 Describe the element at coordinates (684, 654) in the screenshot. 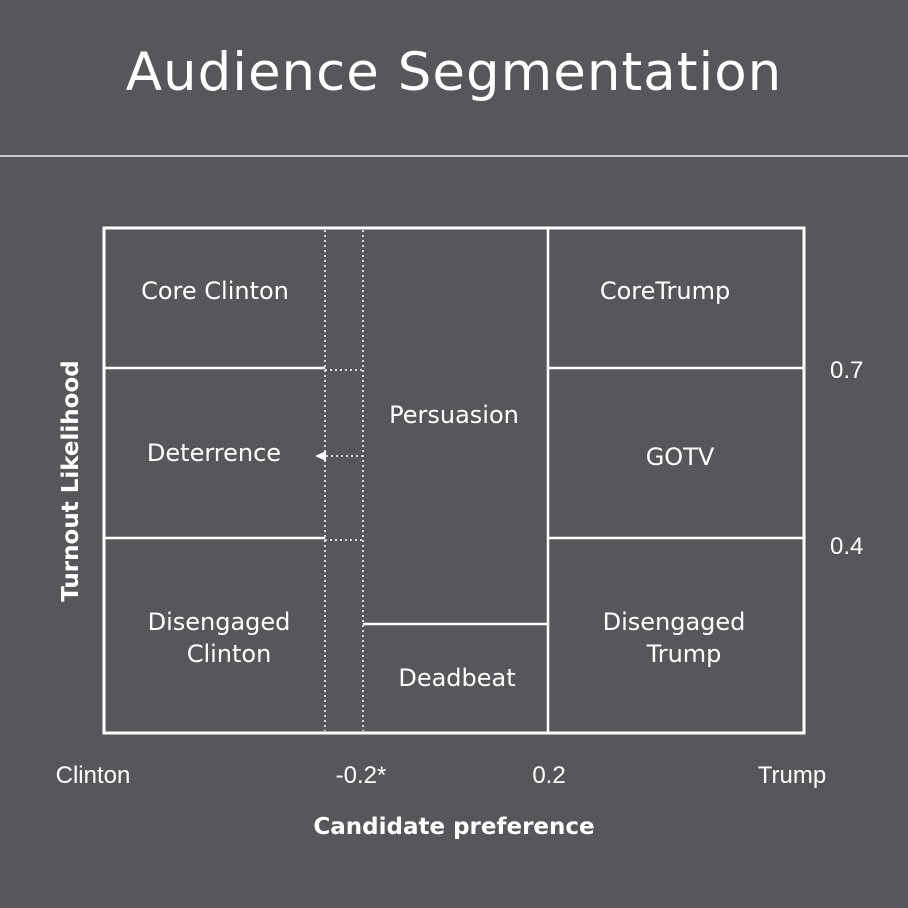

I see `segment-disengaged-trump-line2: Trump` at that location.